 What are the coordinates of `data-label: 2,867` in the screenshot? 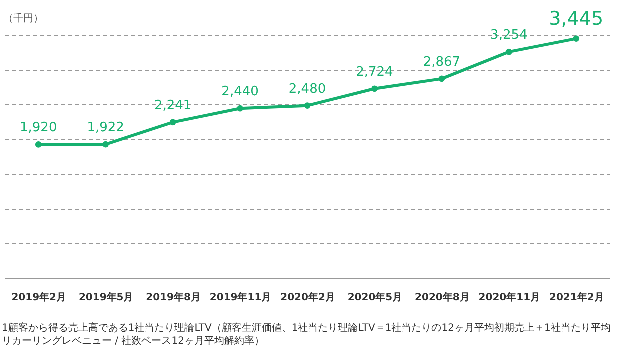 It's located at (442, 62).